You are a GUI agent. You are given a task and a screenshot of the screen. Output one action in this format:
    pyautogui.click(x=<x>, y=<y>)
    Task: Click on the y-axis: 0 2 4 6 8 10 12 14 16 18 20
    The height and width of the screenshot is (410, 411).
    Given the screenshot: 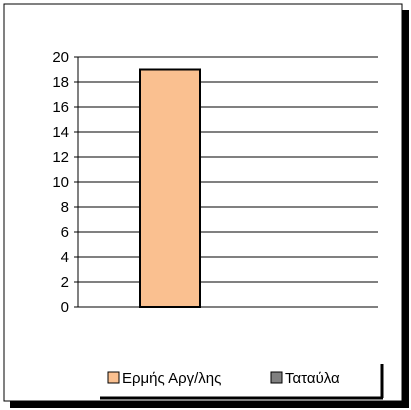 What is the action you would take?
    pyautogui.click(x=65, y=182)
    